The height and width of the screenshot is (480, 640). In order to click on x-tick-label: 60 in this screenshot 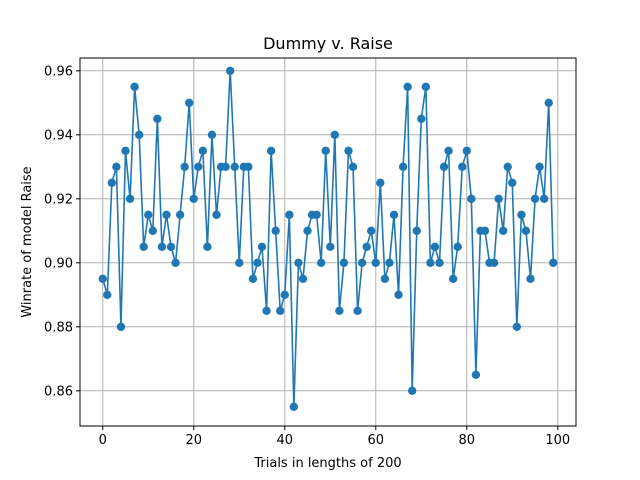, I will do `click(376, 440)`.